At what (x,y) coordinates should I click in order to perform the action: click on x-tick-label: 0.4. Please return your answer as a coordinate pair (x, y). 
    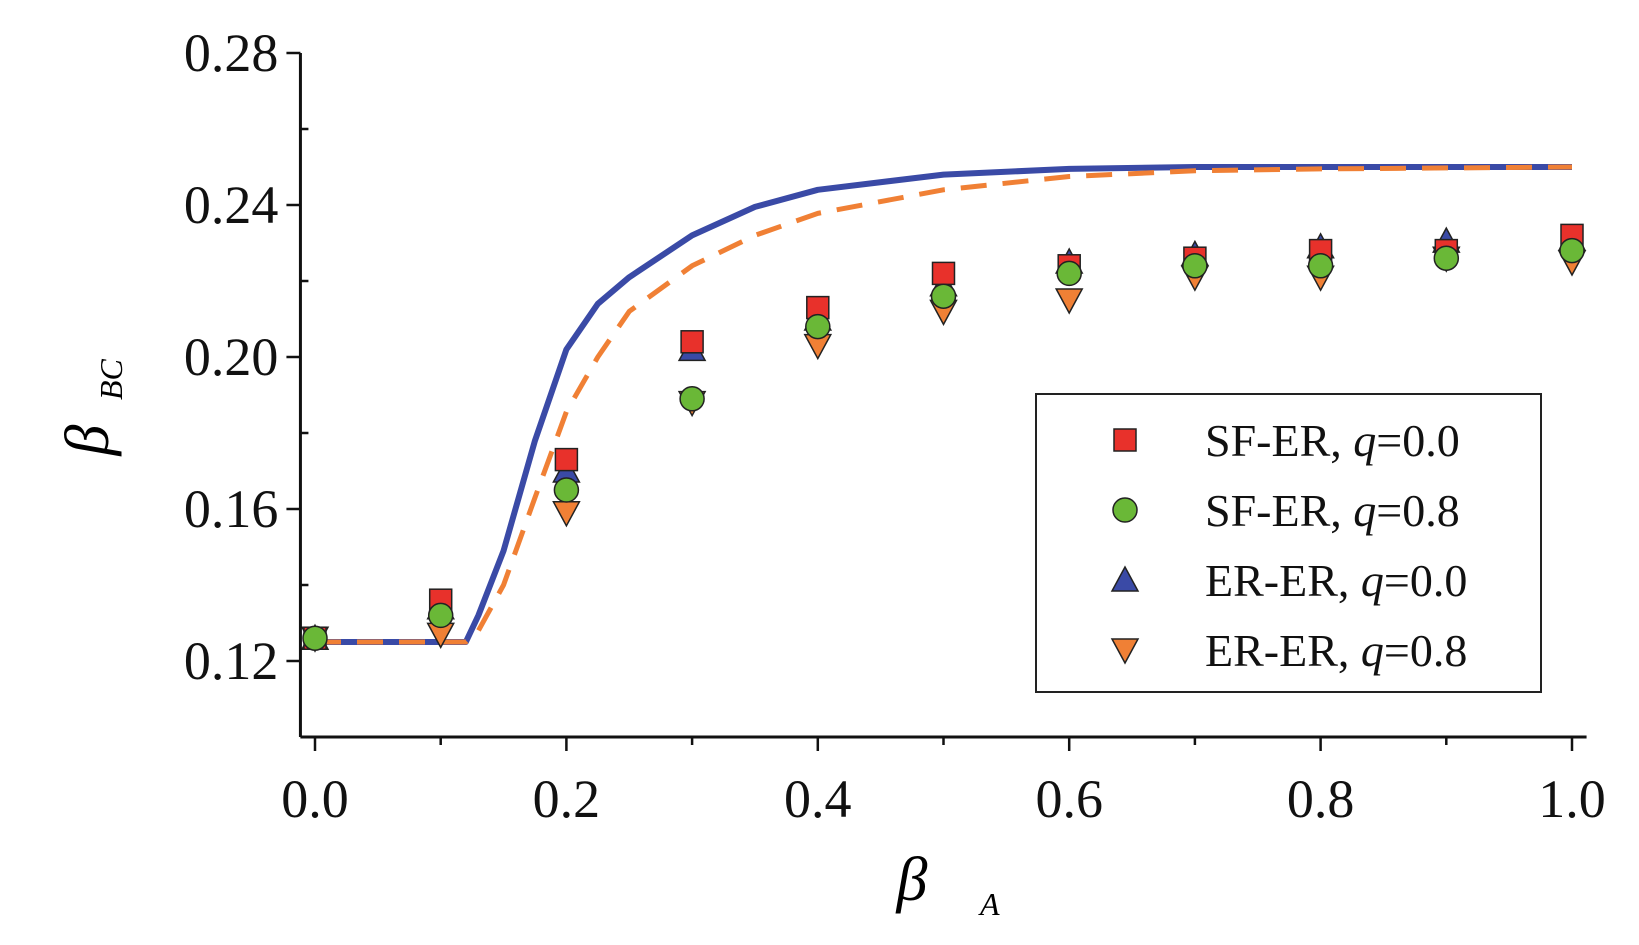
    Looking at the image, I should click on (818, 799).